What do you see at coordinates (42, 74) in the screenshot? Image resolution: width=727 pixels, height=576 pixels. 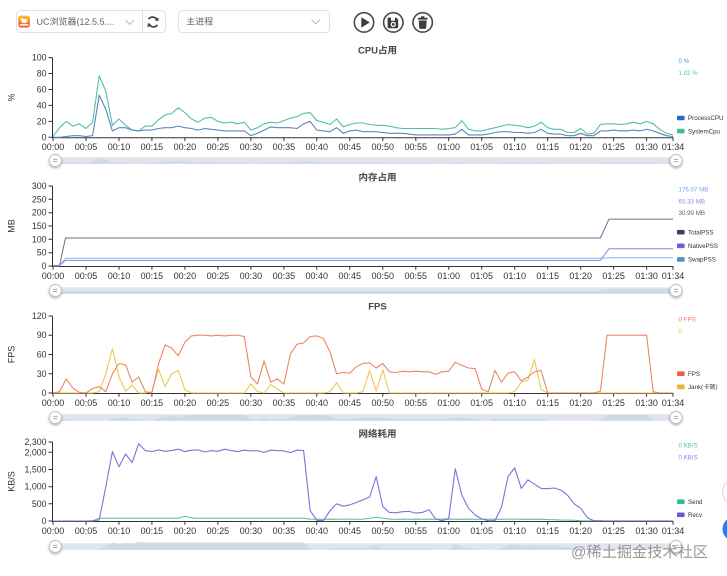 I see `svg-text: 80` at bounding box center [42, 74].